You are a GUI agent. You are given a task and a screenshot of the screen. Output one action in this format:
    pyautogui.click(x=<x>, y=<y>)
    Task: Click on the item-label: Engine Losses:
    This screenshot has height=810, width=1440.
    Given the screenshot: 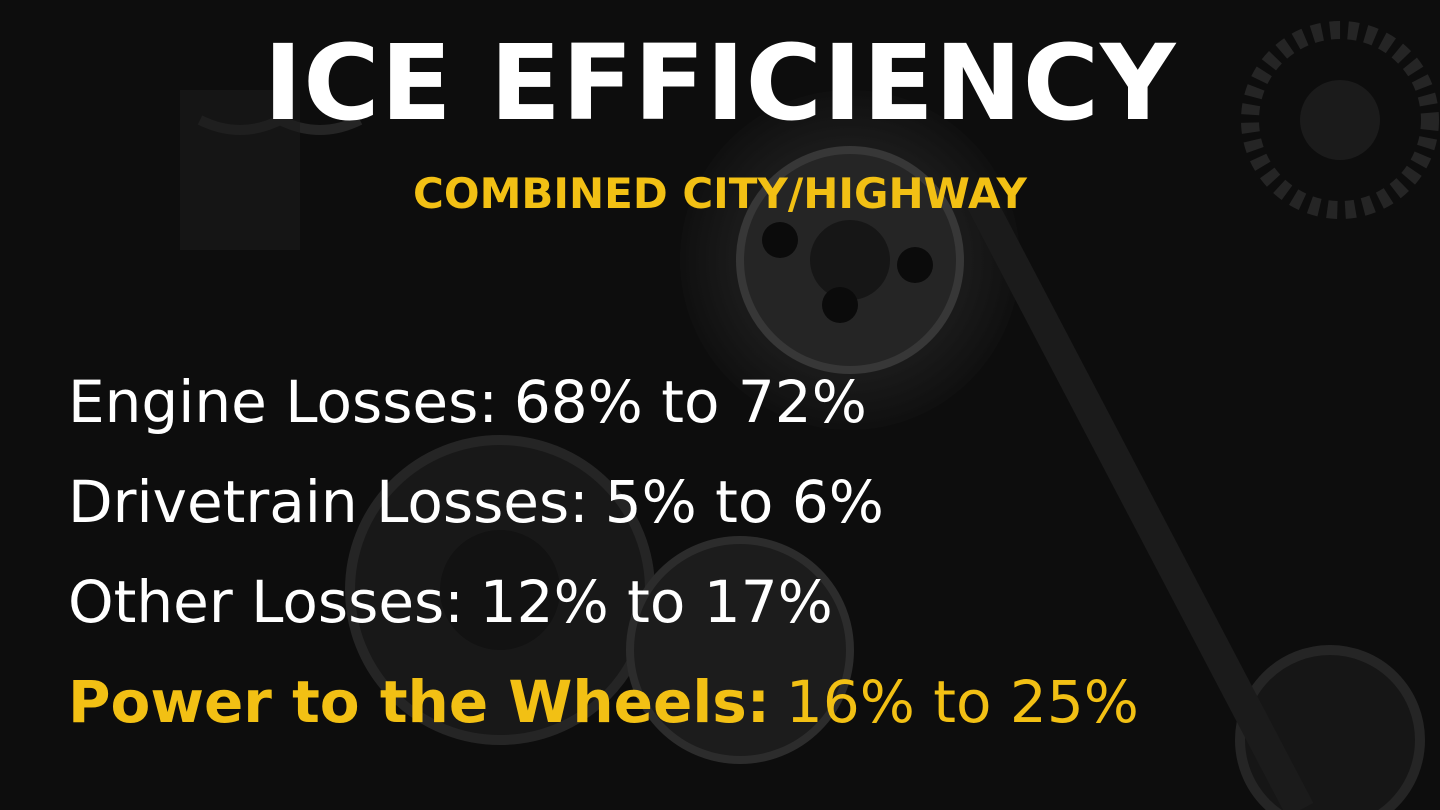 What is the action you would take?
    pyautogui.click(x=283, y=402)
    